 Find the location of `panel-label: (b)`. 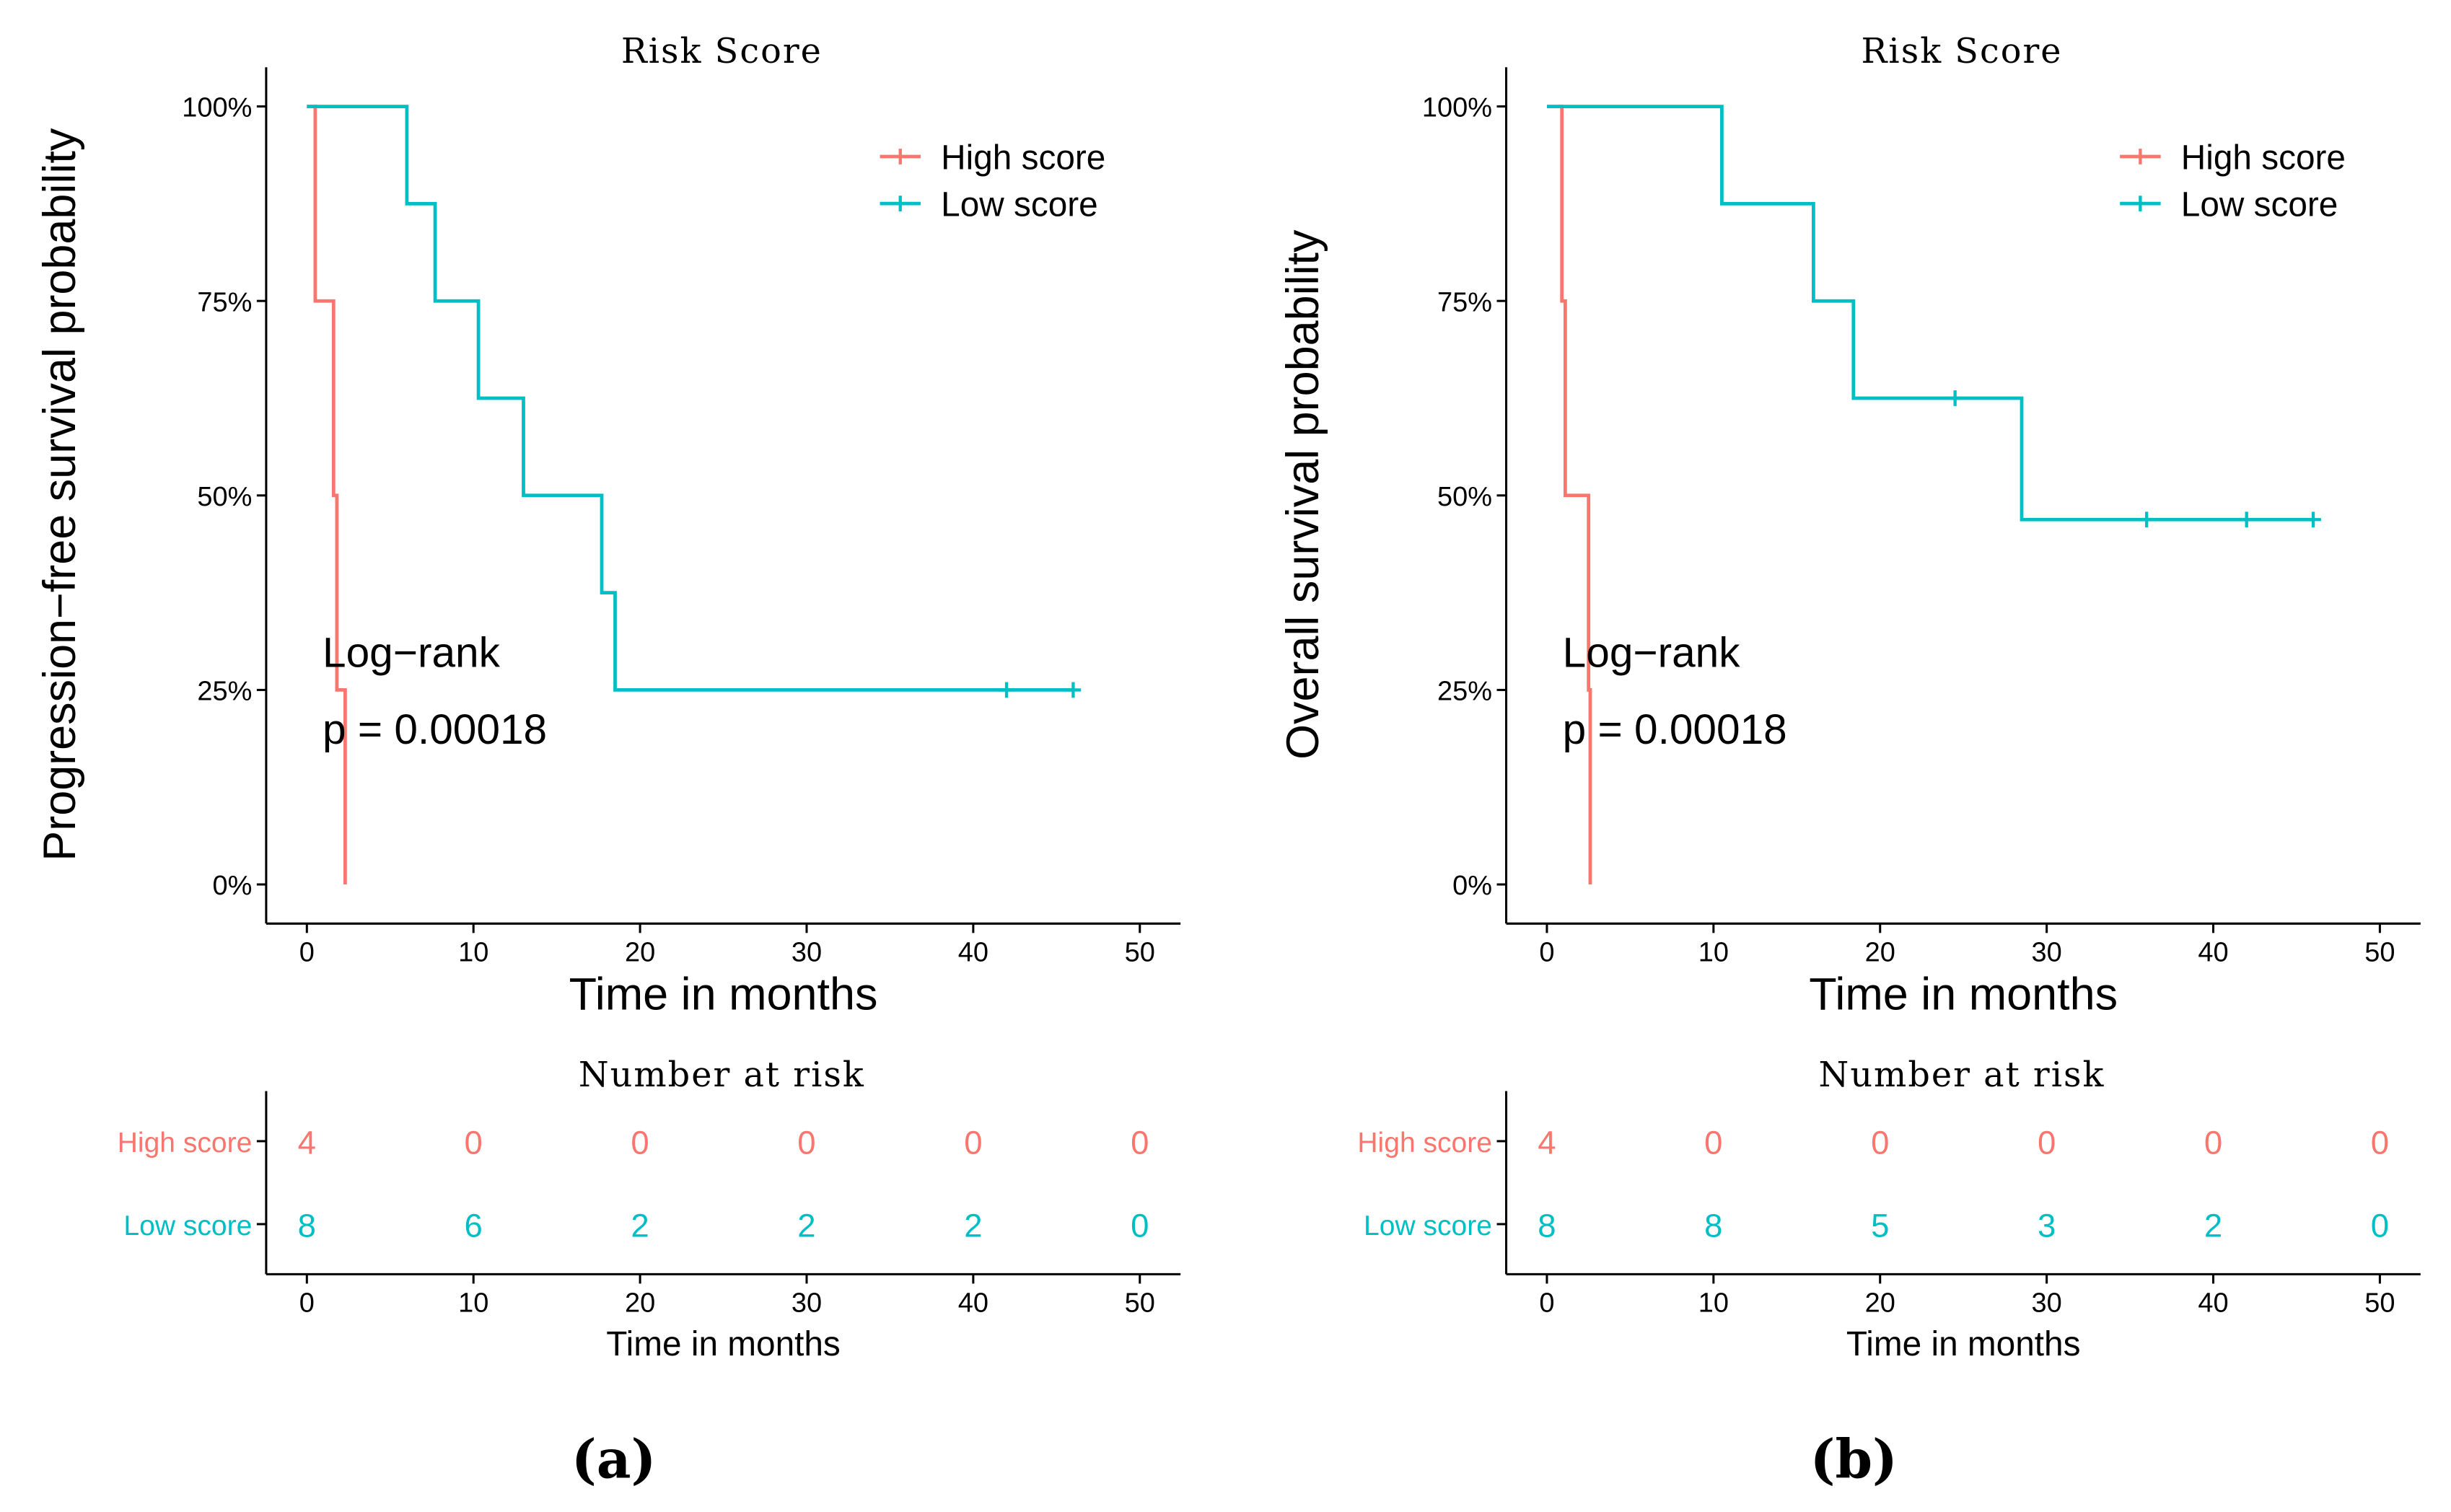

panel-label: (b) is located at coordinates (1854, 1459).